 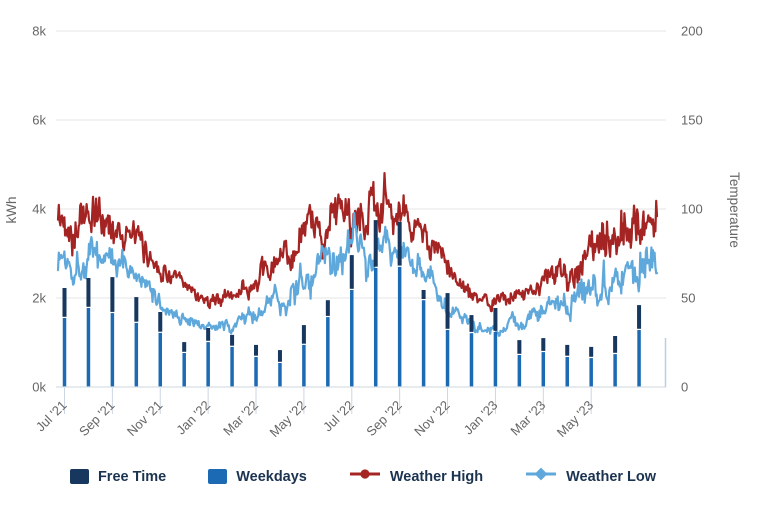 What do you see at coordinates (96, 418) in the screenshot?
I see `x-axis-tick-label: Sep '21` at bounding box center [96, 418].